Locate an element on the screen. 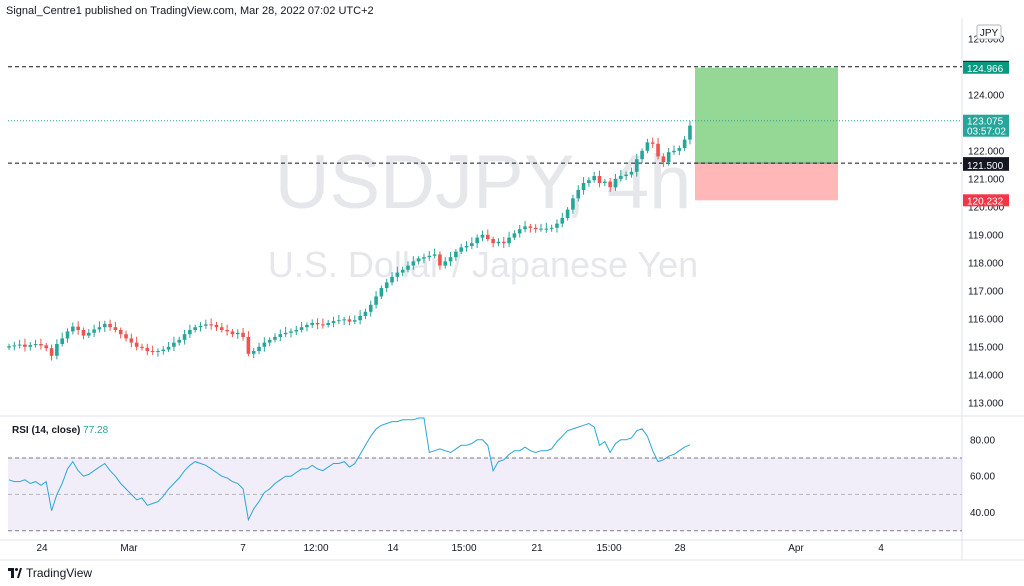 Image resolution: width=1024 pixels, height=586 pixels. rsi-line is located at coordinates (349, 469).